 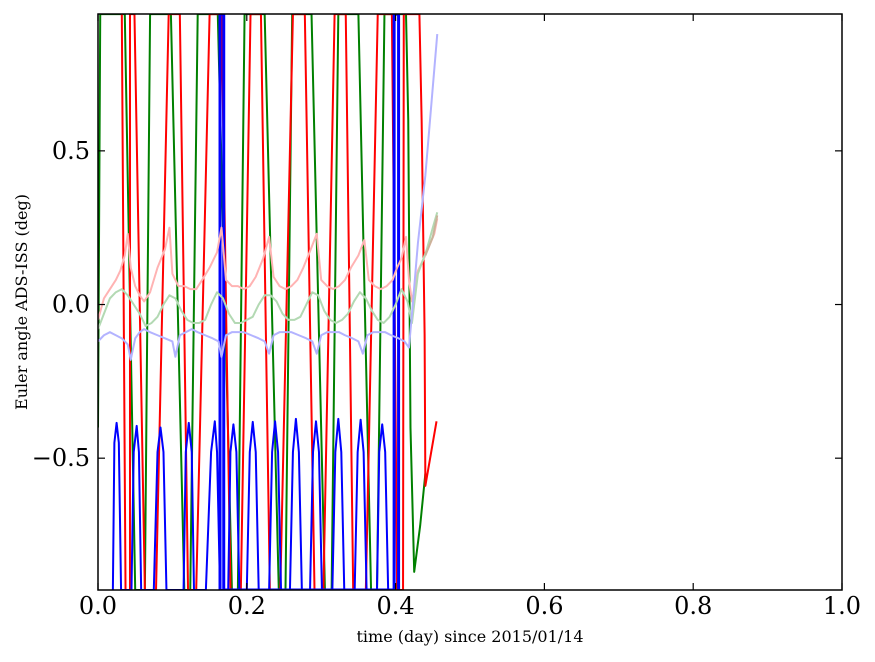 I want to click on x-axis-label: time (day) since 2015/01/14, so click(x=469, y=636).